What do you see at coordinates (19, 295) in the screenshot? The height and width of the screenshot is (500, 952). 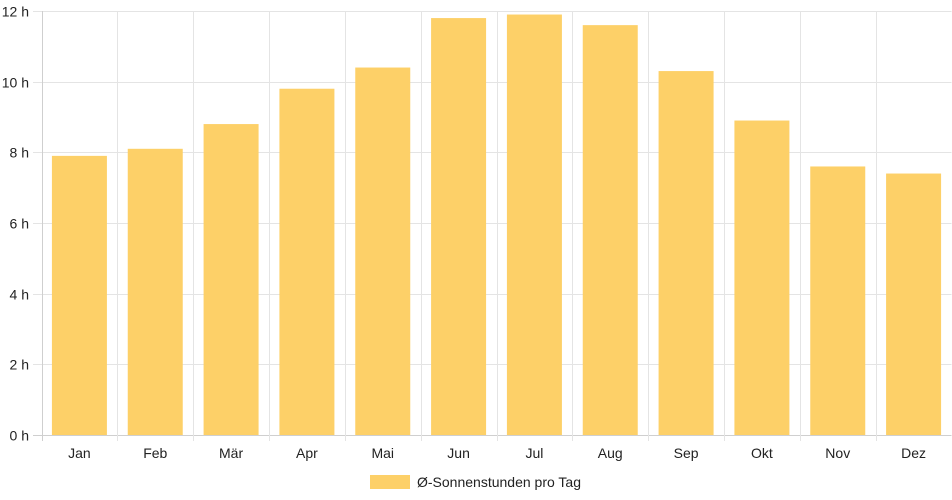 I see `y-tick-label: 4 h` at bounding box center [19, 295].